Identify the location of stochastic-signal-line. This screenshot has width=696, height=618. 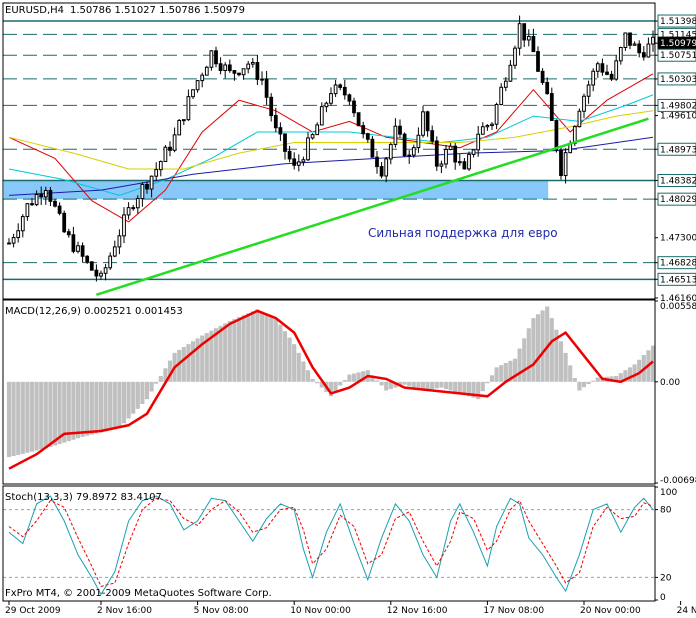
(331, 542).